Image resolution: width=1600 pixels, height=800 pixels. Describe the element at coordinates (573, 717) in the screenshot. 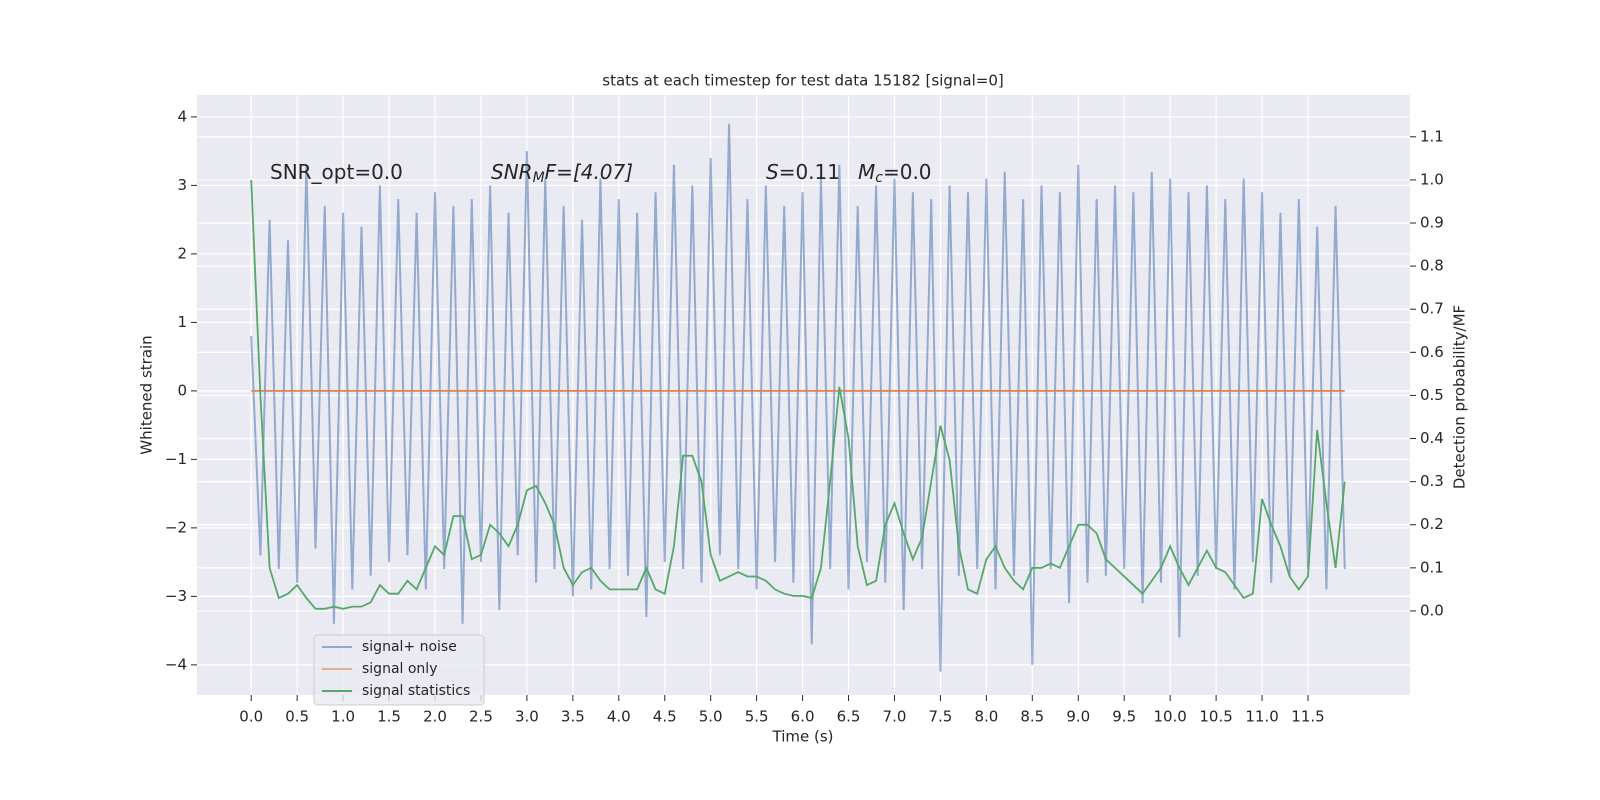

I see `x-tick-label: 3.5` at that location.